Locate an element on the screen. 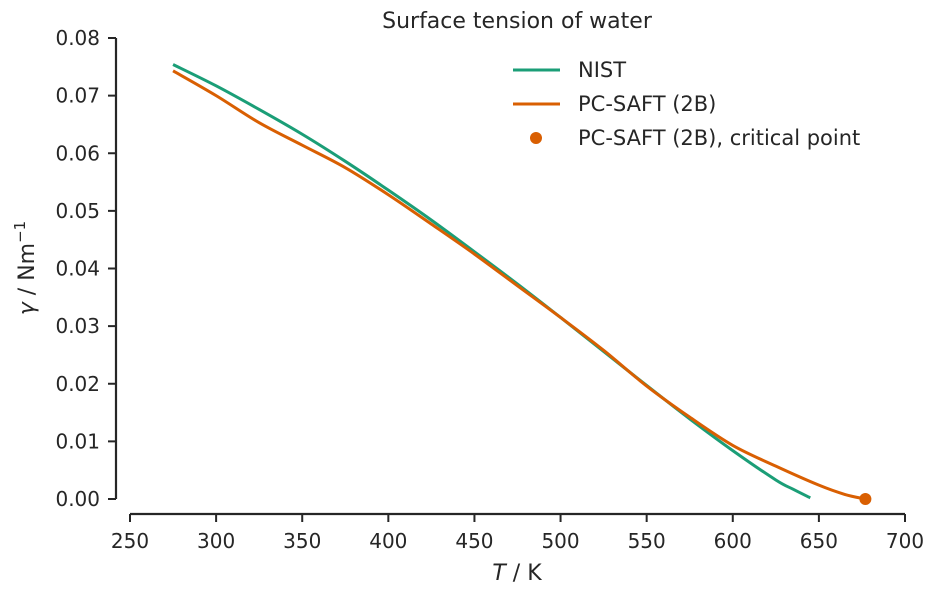 The height and width of the screenshot is (593, 936). y-tick-label: 0.05 is located at coordinates (77, 211).